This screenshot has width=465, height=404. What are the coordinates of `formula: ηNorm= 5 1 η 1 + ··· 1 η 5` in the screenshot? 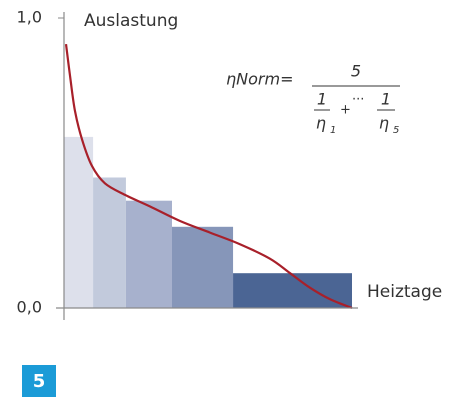 It's located at (313, 99).